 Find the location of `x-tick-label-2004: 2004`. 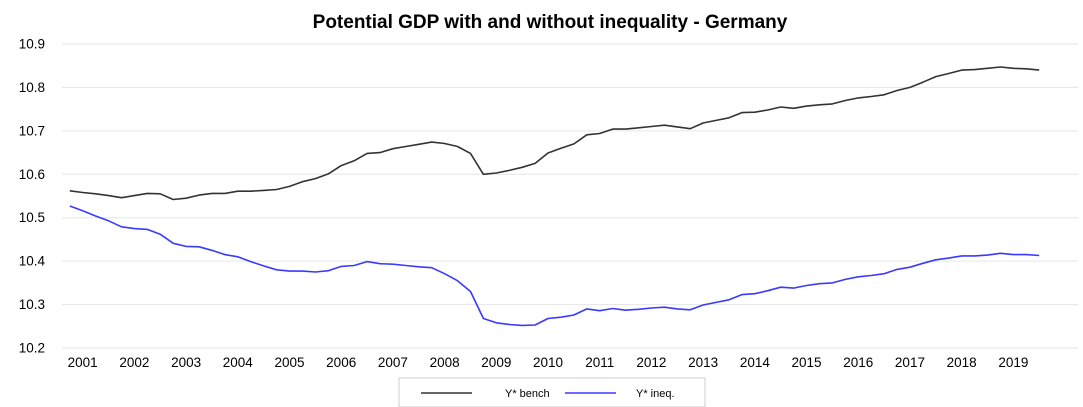

x-tick-label-2004: 2004 is located at coordinates (238, 362).